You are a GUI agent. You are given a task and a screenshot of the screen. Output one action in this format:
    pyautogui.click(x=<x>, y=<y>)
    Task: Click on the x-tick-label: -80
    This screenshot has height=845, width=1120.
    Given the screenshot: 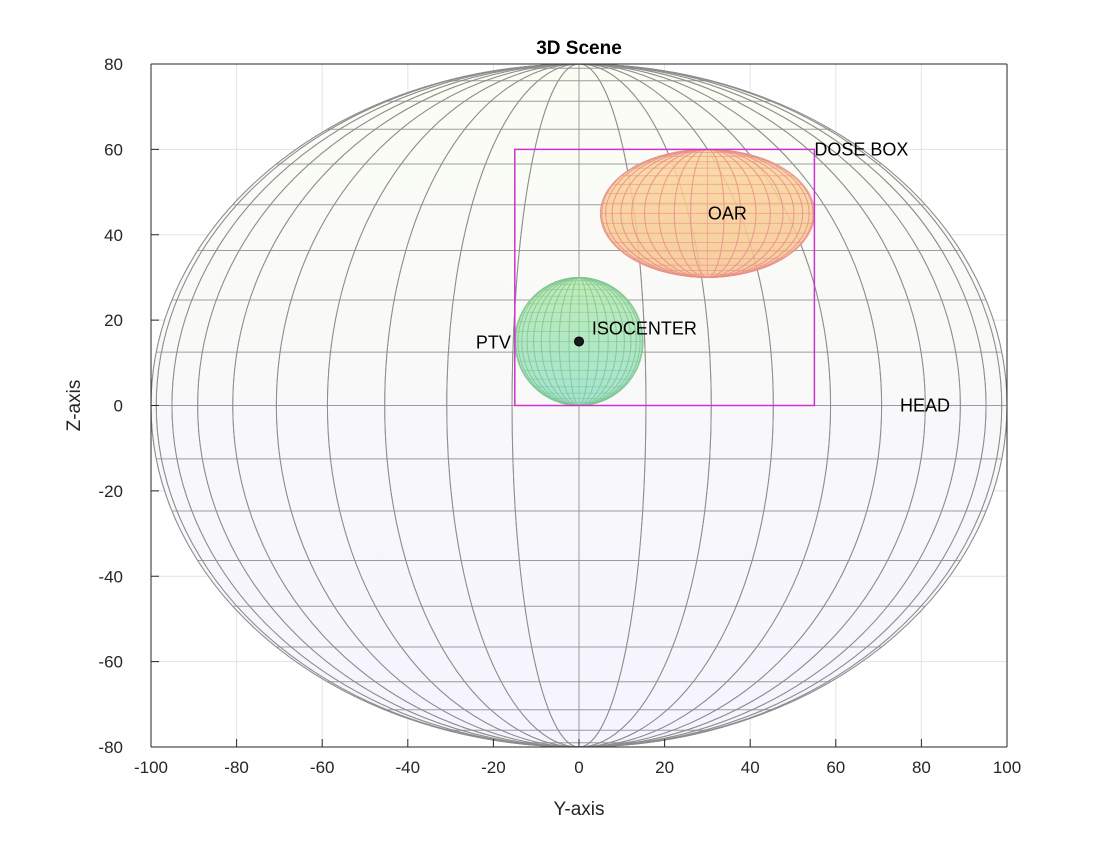 What is the action you would take?
    pyautogui.click(x=236, y=767)
    